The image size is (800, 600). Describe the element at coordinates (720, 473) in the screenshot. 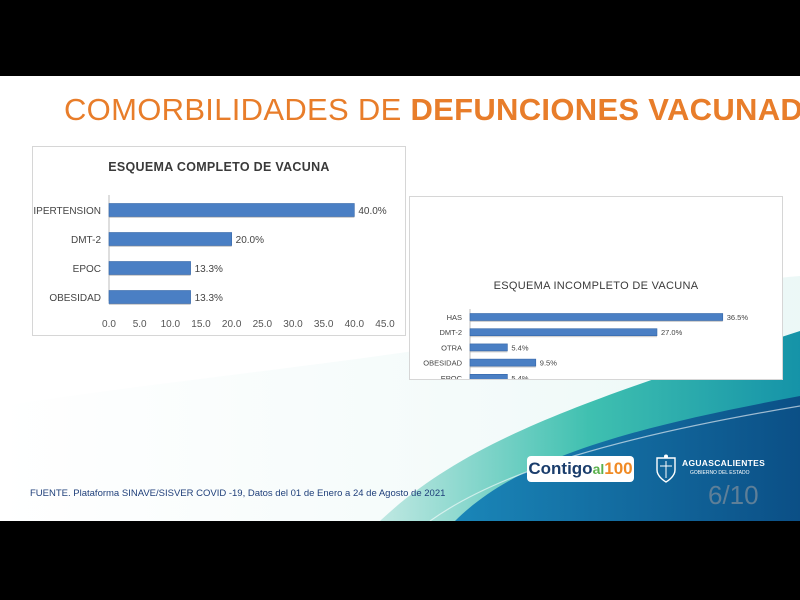

I see `gov-subtitle: GOBIERNO DEL ESTADO` at that location.